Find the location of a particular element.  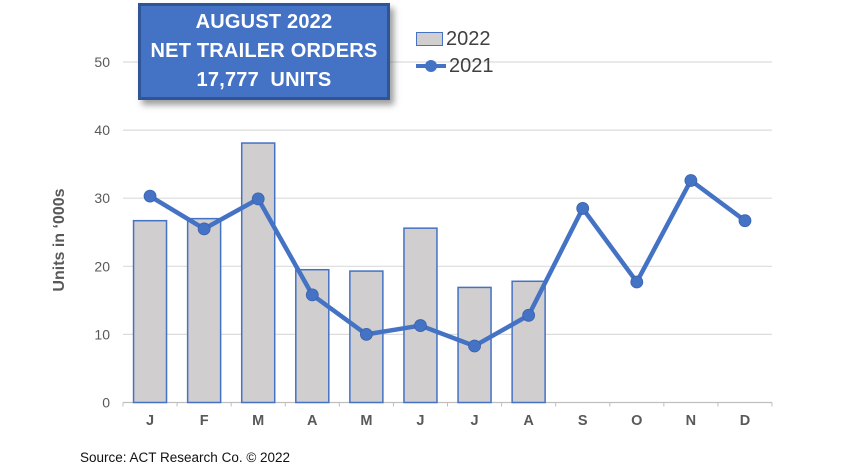

chart-legend: 2022 2021 is located at coordinates (455, 52).